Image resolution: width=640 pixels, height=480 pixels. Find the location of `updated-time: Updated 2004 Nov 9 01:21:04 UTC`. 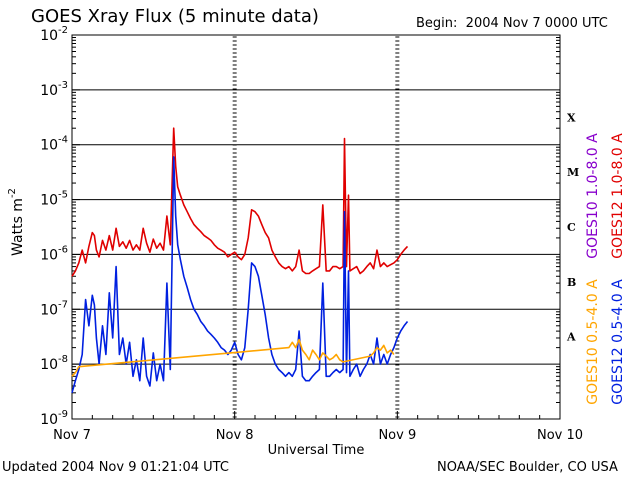

updated-time: Updated 2004 Nov 9 01:21:04 UTC is located at coordinates (115, 467).